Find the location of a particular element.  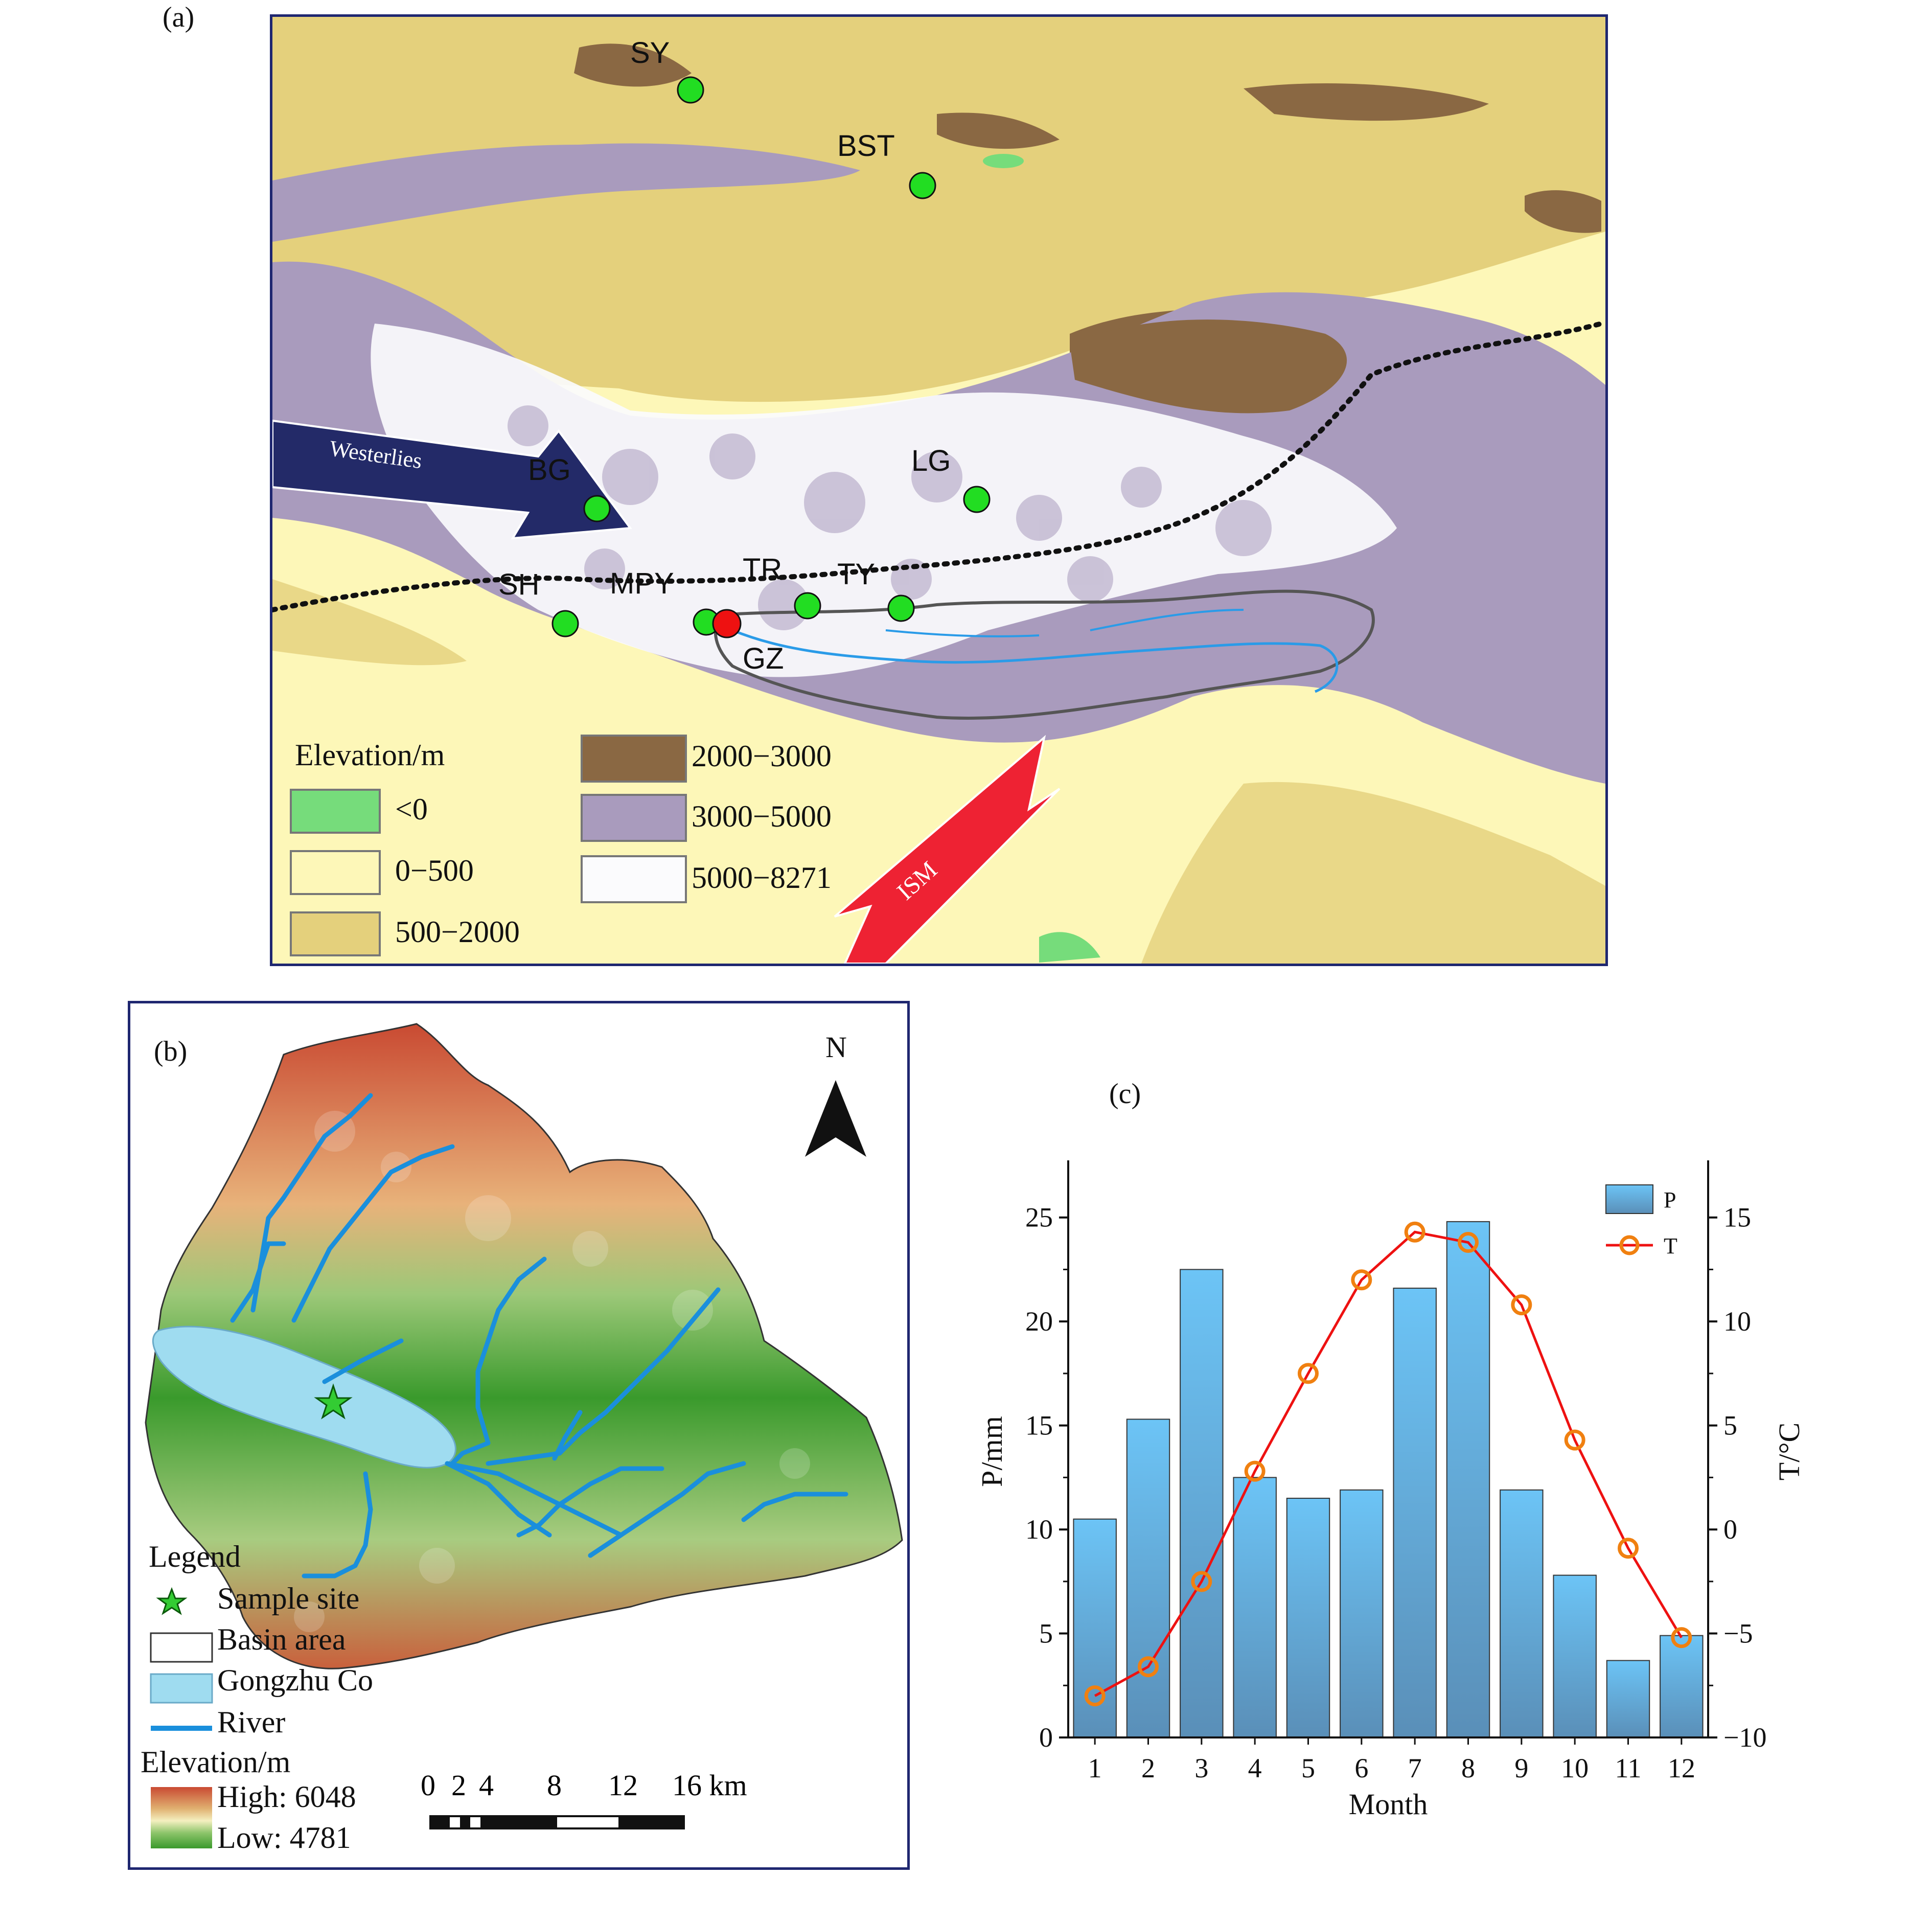

gongzhu-co-lake is located at coordinates (304, 1397).